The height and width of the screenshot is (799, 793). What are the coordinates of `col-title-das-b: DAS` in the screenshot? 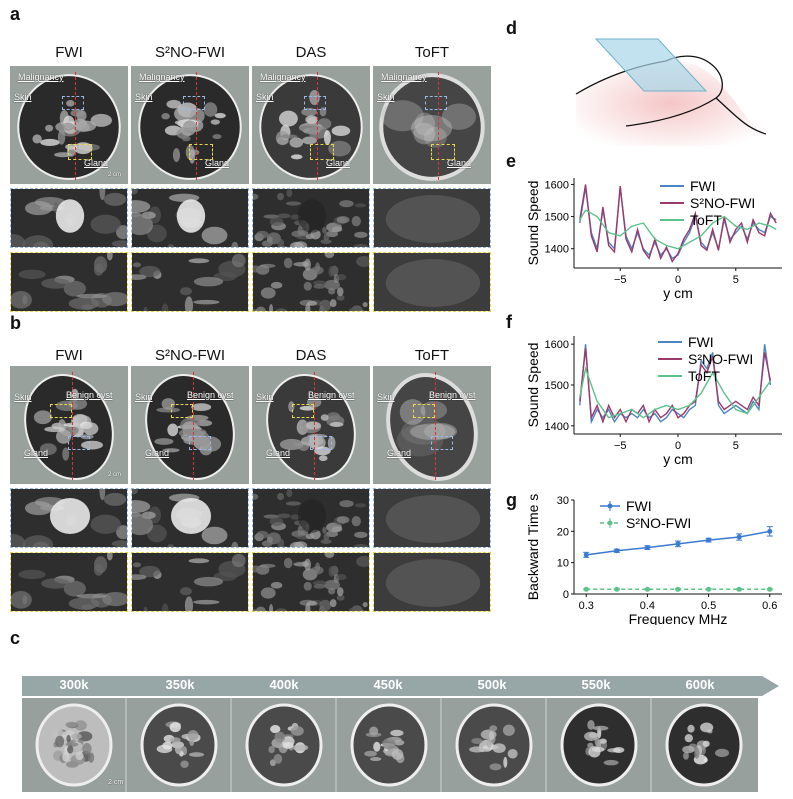 It's located at (311, 355).